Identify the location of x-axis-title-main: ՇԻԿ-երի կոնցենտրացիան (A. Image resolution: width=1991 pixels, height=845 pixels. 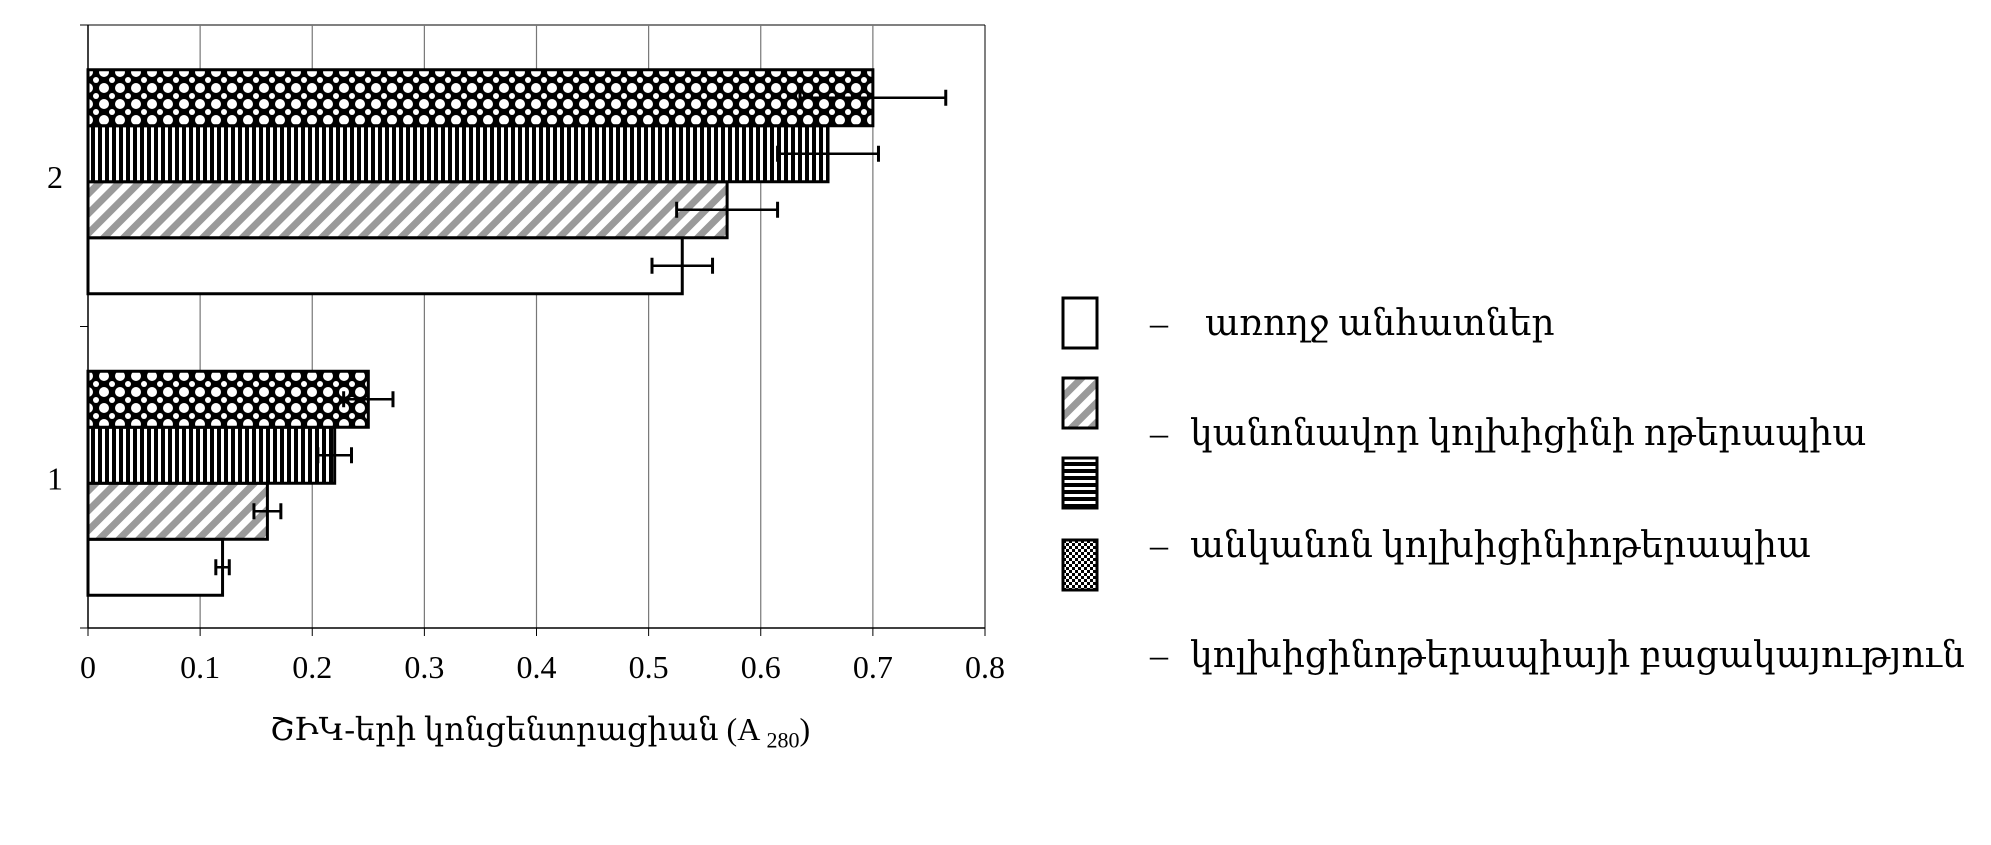
(514, 729).